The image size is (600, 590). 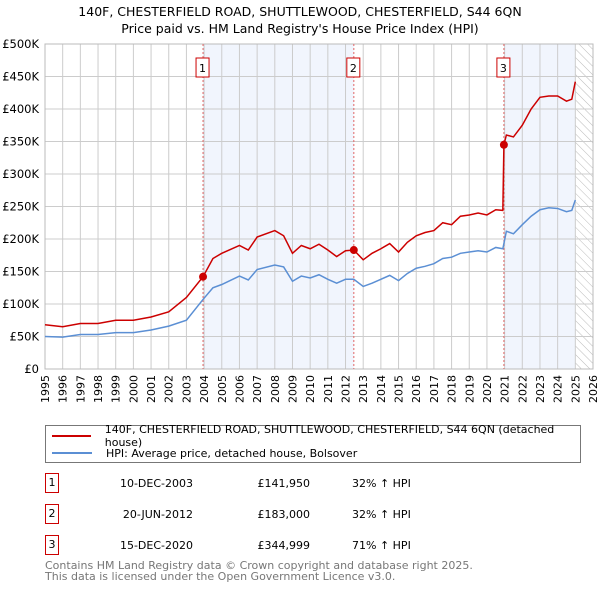 What do you see at coordinates (52, 545) in the screenshot?
I see `sale-number: 3` at bounding box center [52, 545].